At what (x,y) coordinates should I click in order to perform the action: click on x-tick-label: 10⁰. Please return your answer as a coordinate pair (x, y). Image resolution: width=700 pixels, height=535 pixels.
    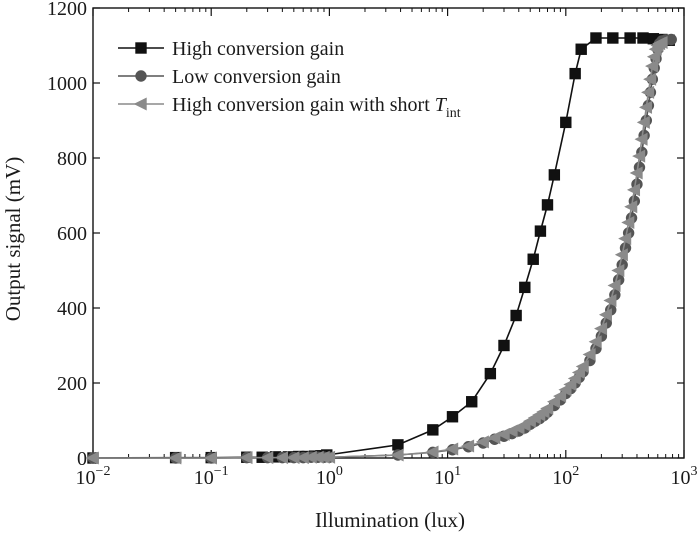
    Looking at the image, I should click on (329, 476).